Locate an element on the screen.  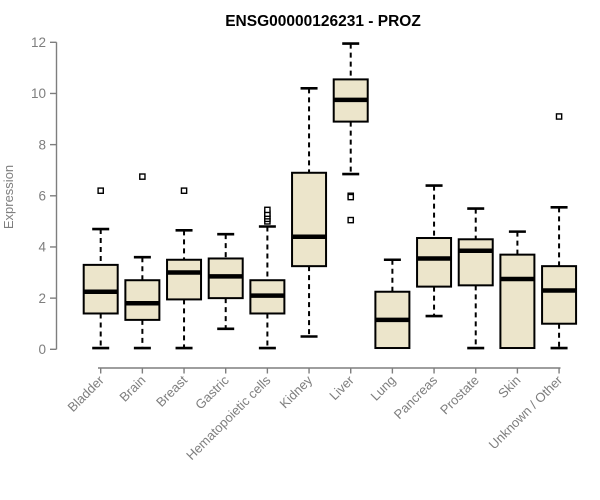
x-tick-label: Liver is located at coordinates (341, 387).